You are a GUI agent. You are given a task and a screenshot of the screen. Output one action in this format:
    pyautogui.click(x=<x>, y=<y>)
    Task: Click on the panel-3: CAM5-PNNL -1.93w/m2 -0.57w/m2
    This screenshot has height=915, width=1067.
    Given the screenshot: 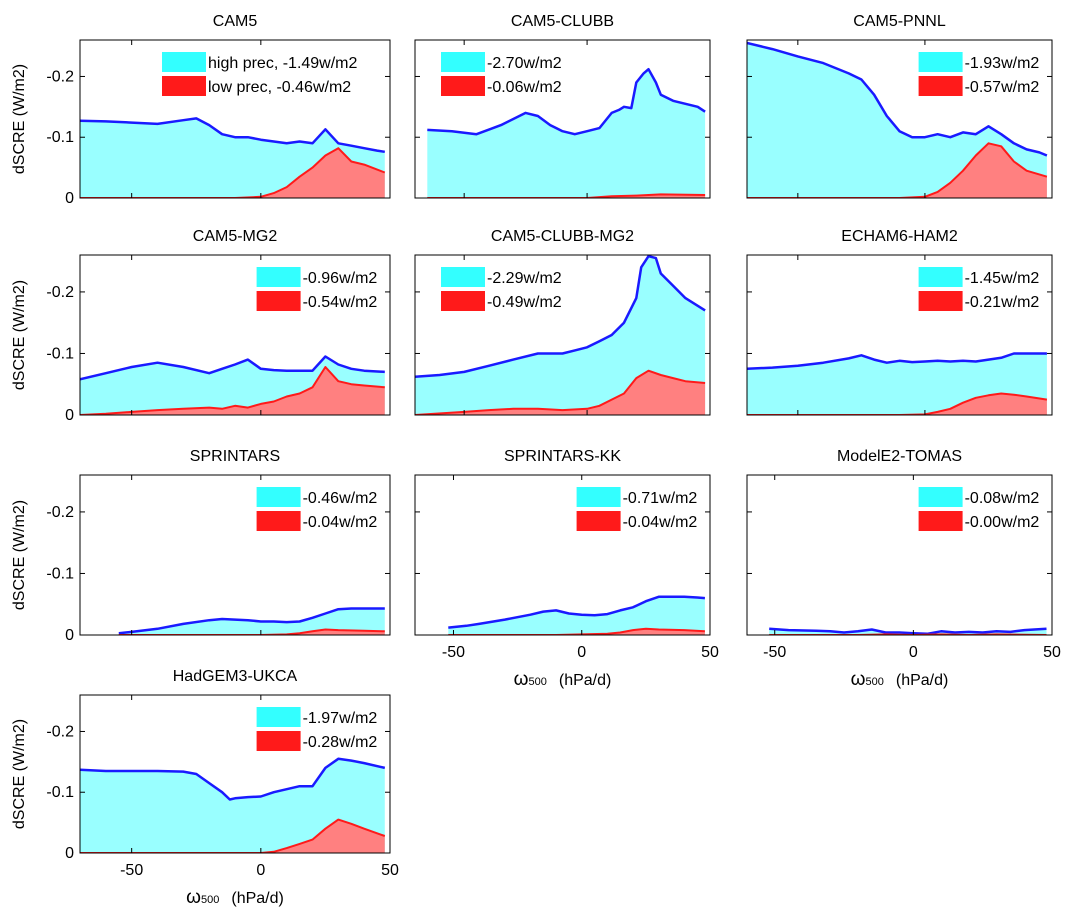 What is the action you would take?
    pyautogui.click(x=899, y=106)
    